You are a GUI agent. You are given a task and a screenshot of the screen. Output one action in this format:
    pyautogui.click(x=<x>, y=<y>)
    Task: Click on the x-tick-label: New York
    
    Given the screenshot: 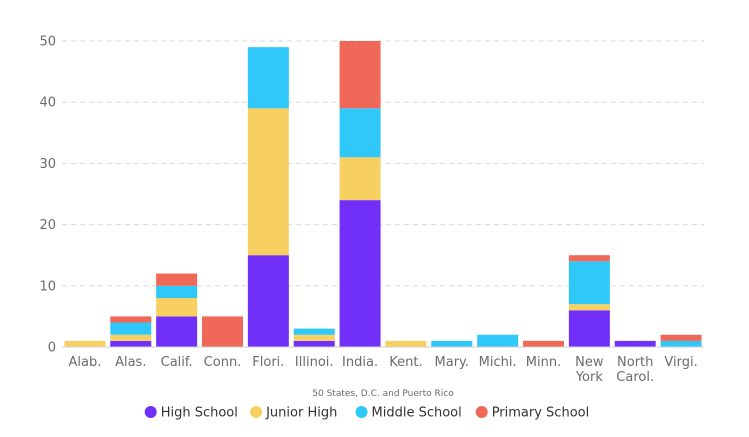 What is the action you would take?
    pyautogui.click(x=589, y=370)
    